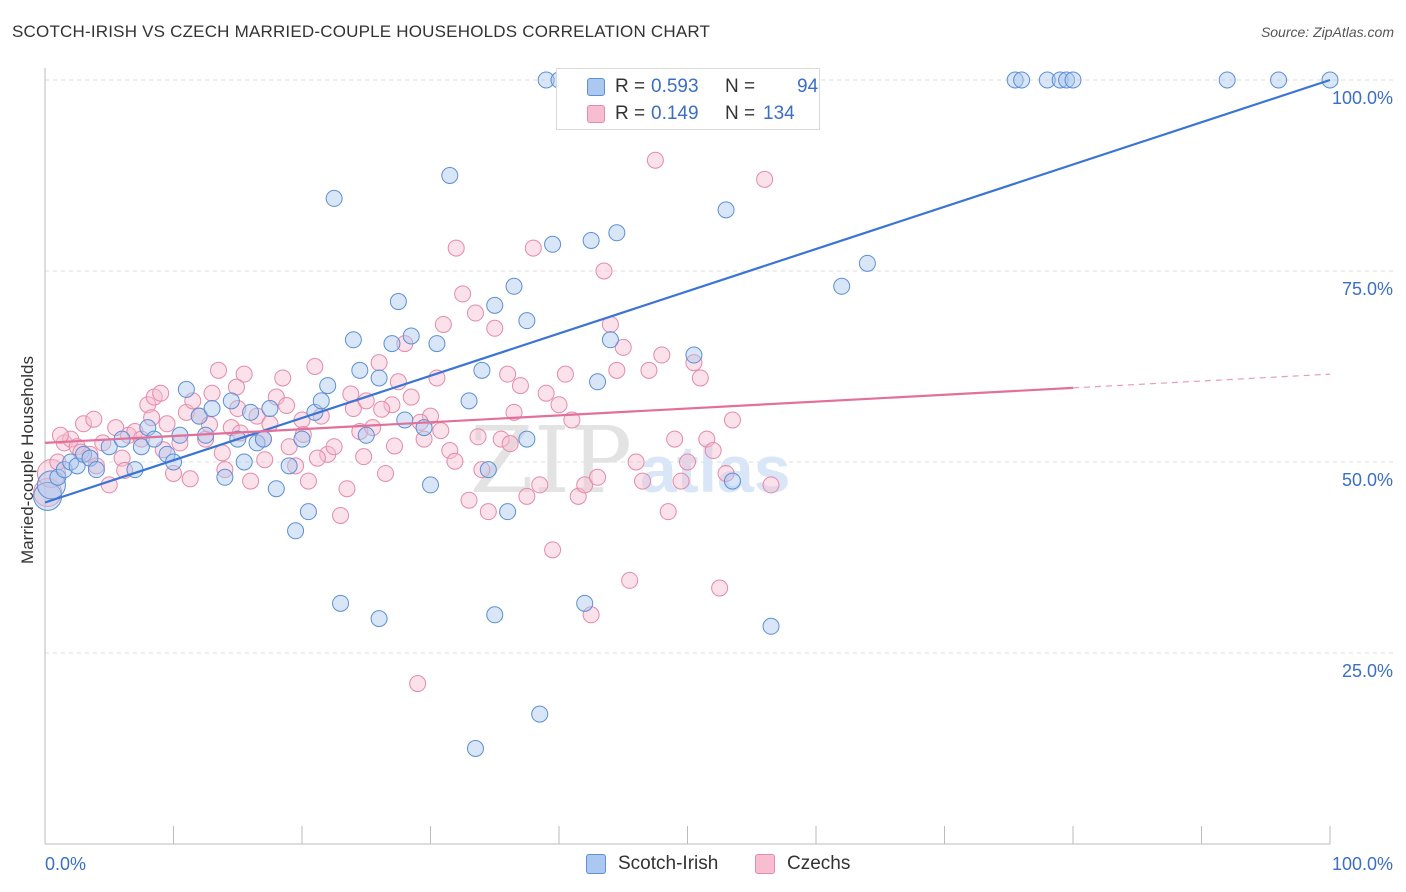 This screenshot has height=892, width=1406. I want to click on y-tick-label: 25.0%, so click(1367, 671).